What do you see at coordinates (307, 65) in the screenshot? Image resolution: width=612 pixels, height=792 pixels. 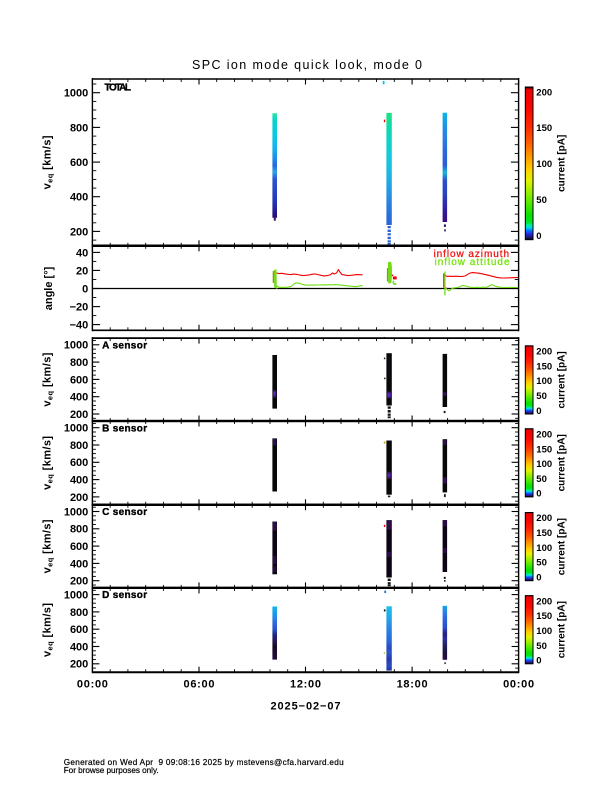 I see `svg-text:SPC ion mode quick look, mode: SPC ion mode quick look, mode 0` at bounding box center [307, 65].